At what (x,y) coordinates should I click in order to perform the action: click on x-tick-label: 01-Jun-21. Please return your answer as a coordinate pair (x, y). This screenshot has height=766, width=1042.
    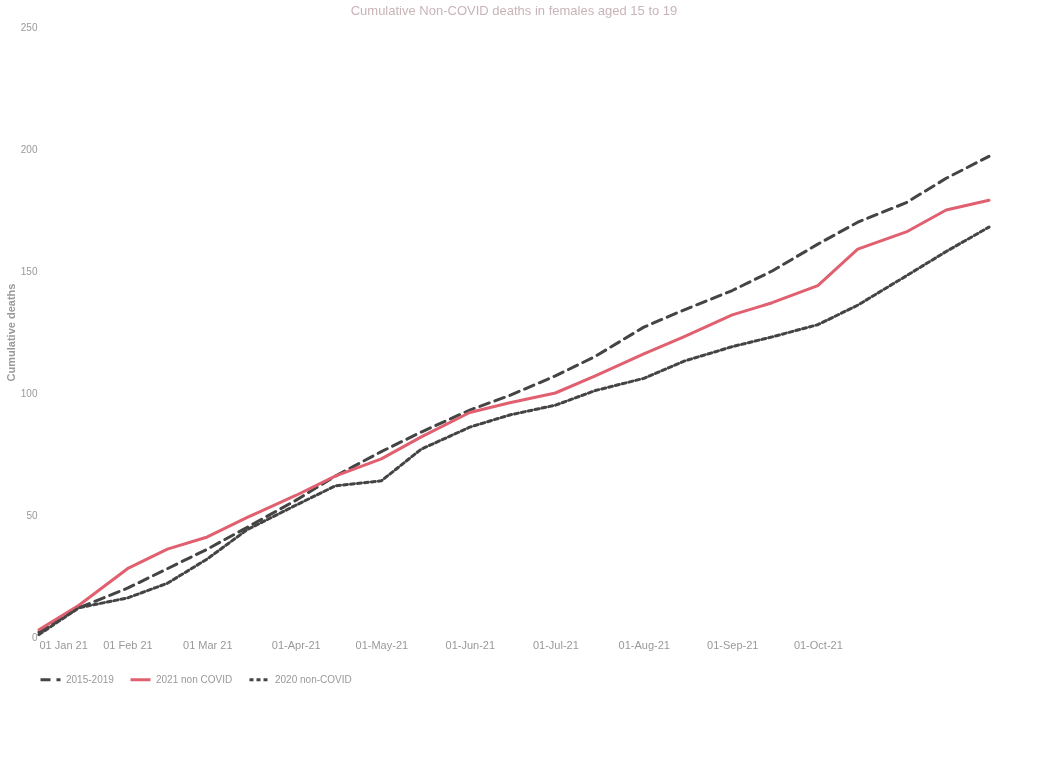
    Looking at the image, I should click on (470, 644).